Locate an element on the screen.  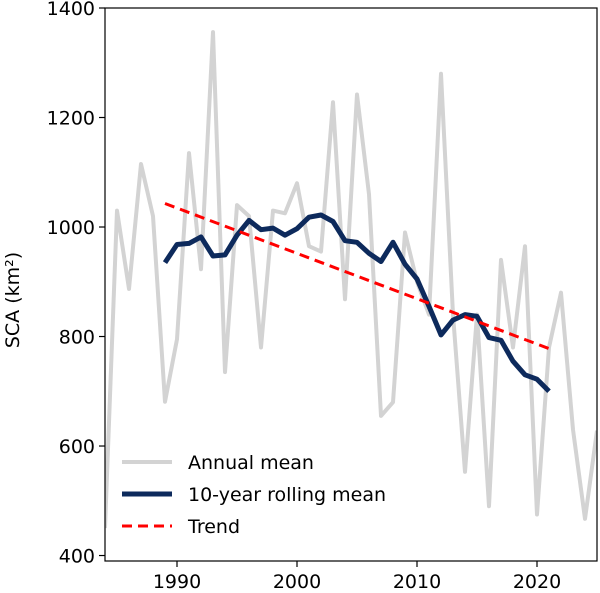
x-tick-label-2020: 2020 is located at coordinates (537, 582).